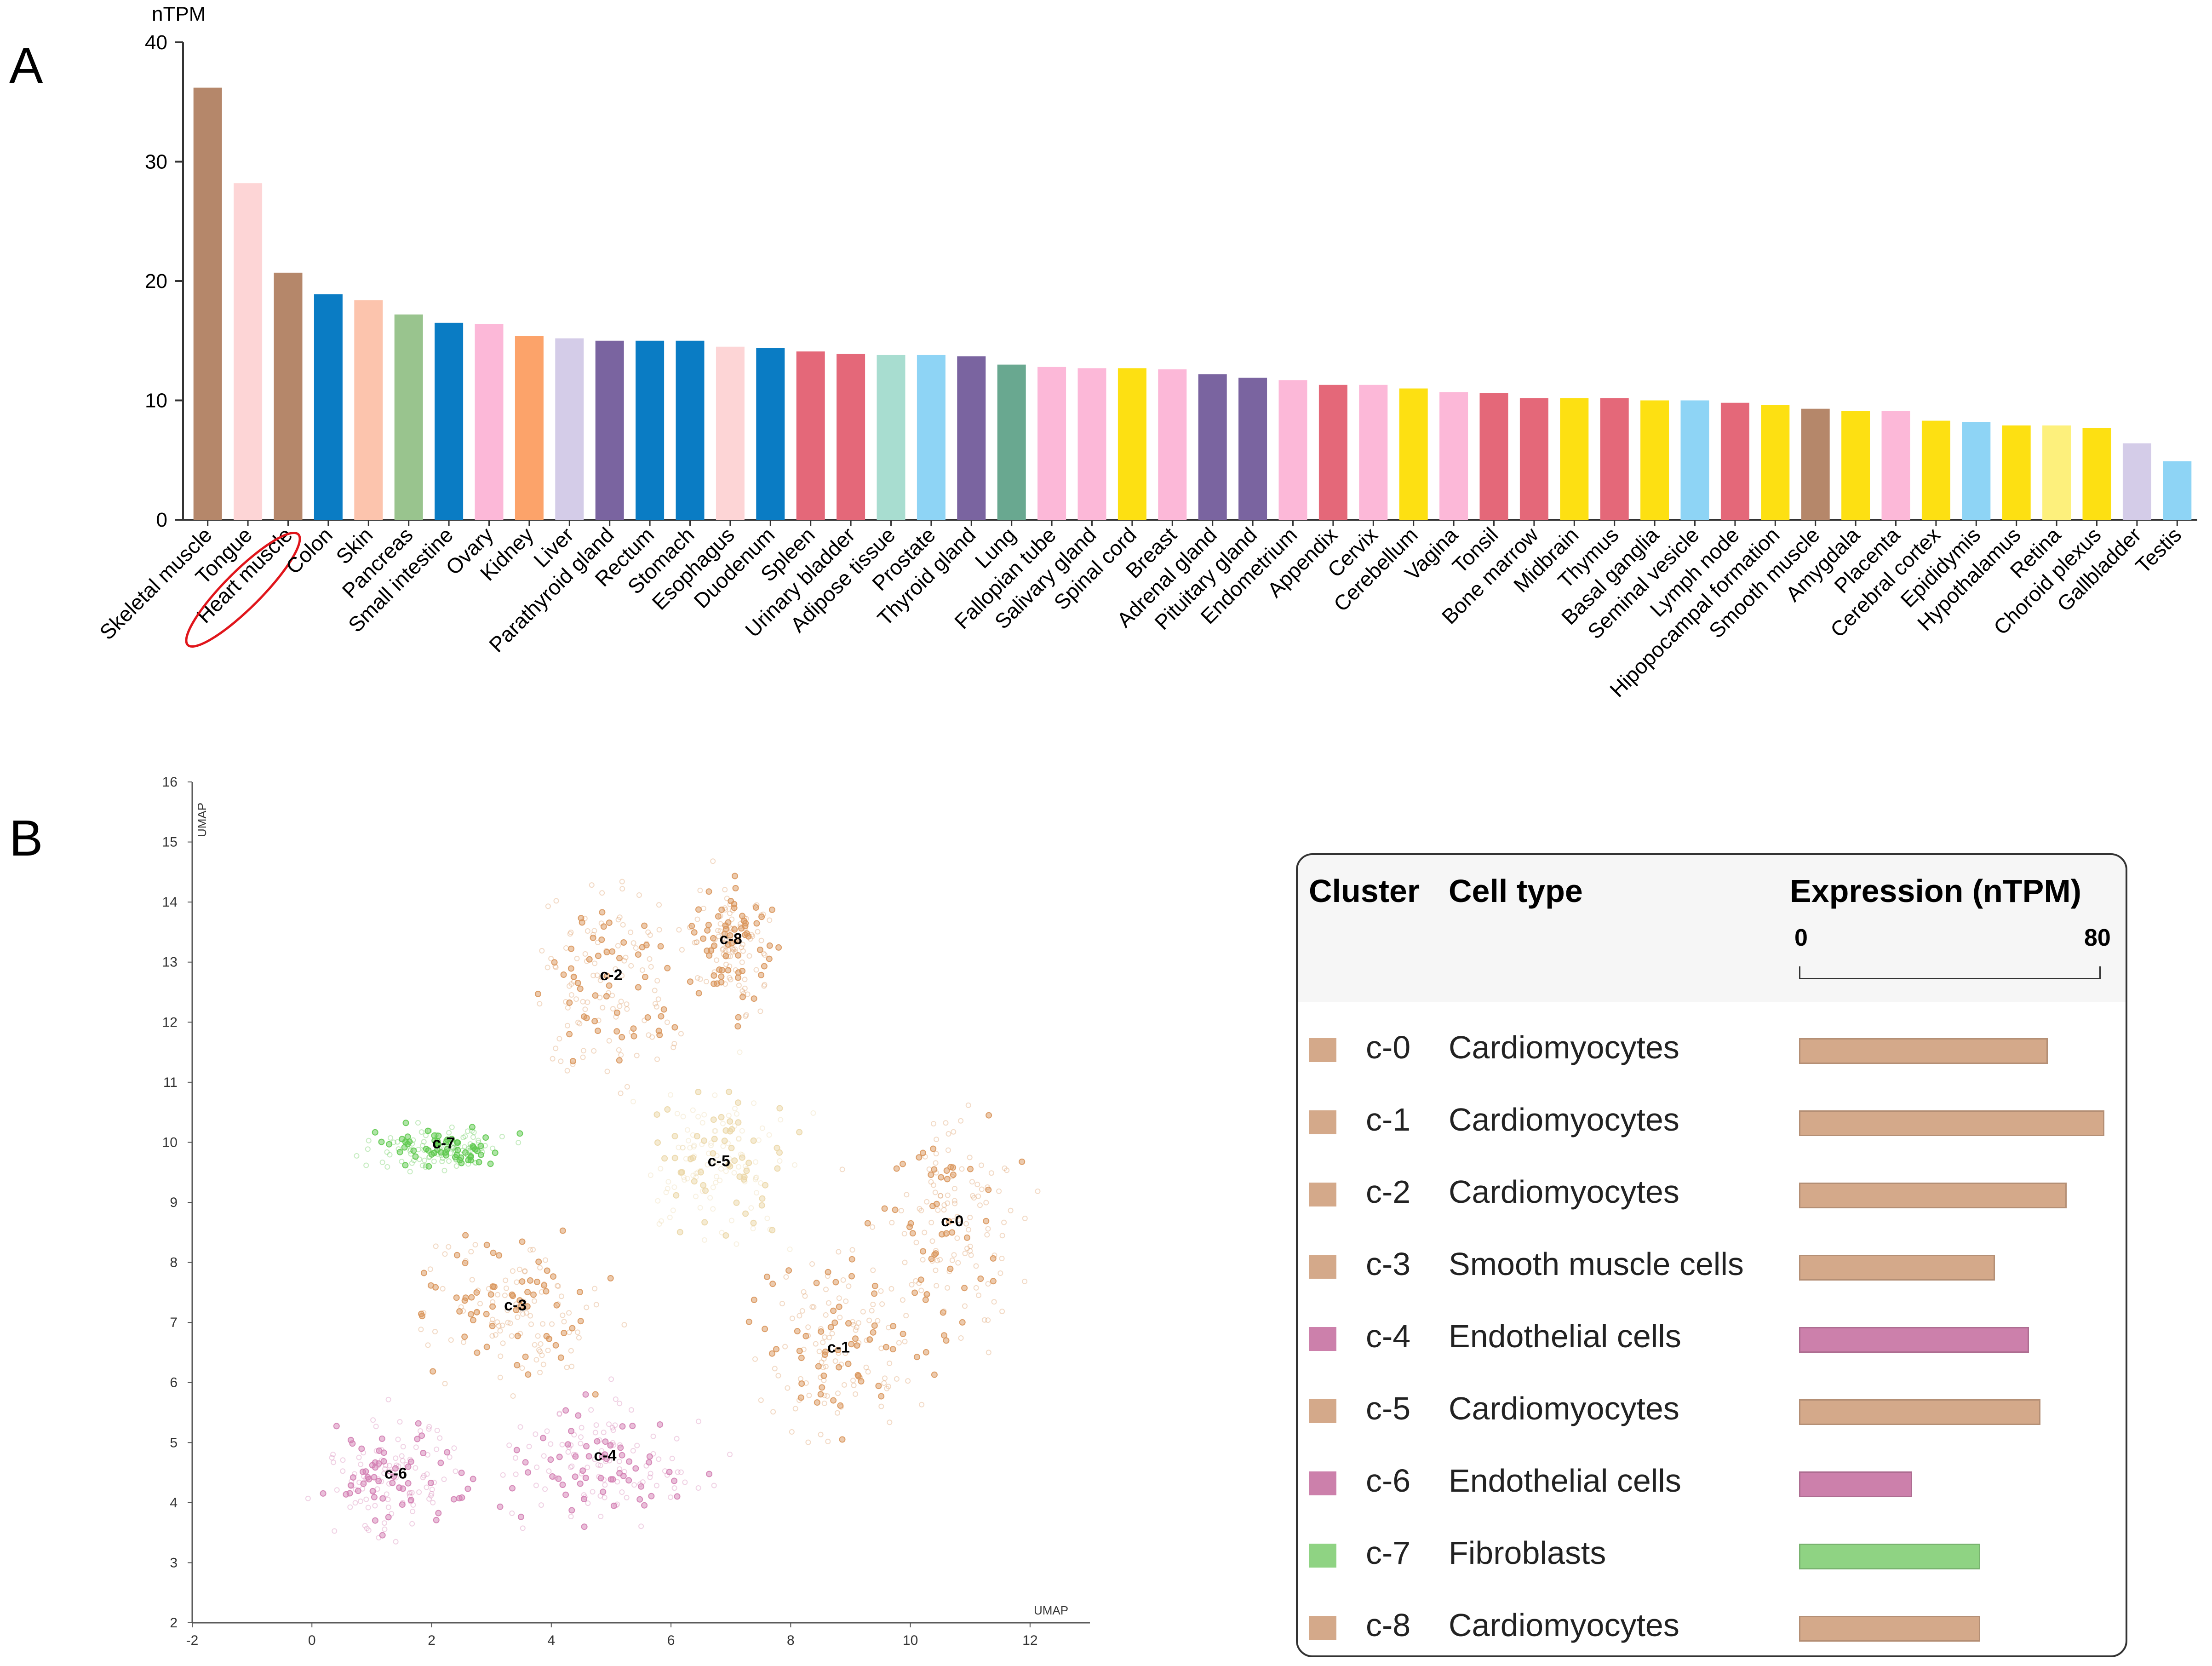 This screenshot has height=1666, width=2212. I want to click on cluster-label: c-0, so click(952, 1221).